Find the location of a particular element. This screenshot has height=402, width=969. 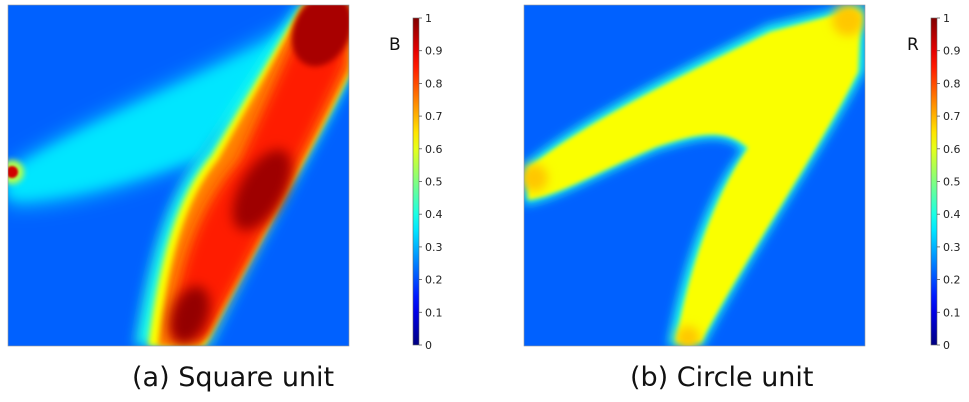

colorbar-b is located at coordinates (934, 181).